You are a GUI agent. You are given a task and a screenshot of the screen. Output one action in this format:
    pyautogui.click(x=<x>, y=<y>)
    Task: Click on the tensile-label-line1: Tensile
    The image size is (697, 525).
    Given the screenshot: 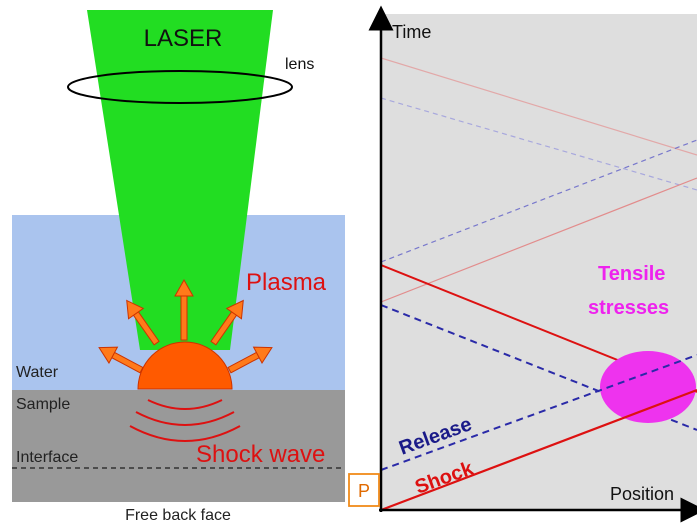 What is the action you would take?
    pyautogui.click(x=631, y=274)
    